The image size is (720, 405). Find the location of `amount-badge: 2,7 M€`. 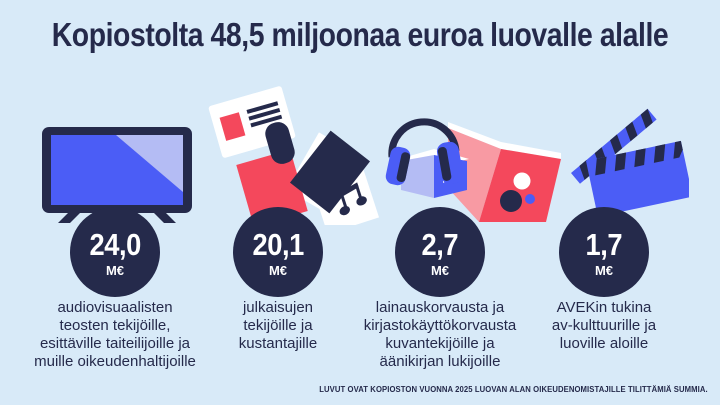

amount-badge: 2,7 M€ is located at coordinates (440, 252).